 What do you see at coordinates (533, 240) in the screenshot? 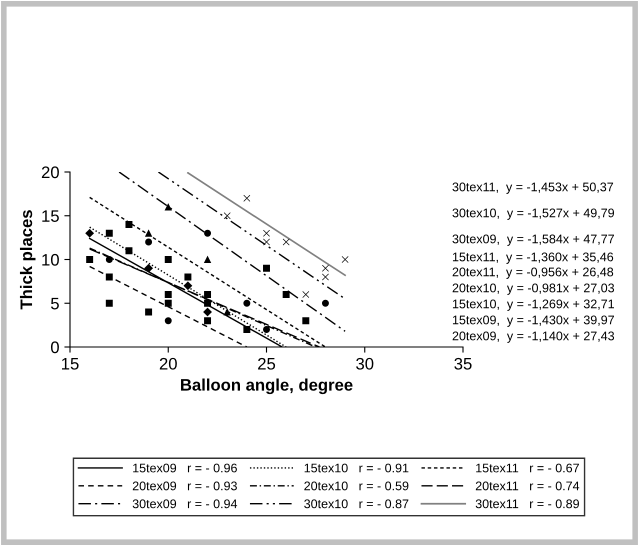
I see `annotation: 30tex09, y = -1,584x + 47,77` at bounding box center [533, 240].